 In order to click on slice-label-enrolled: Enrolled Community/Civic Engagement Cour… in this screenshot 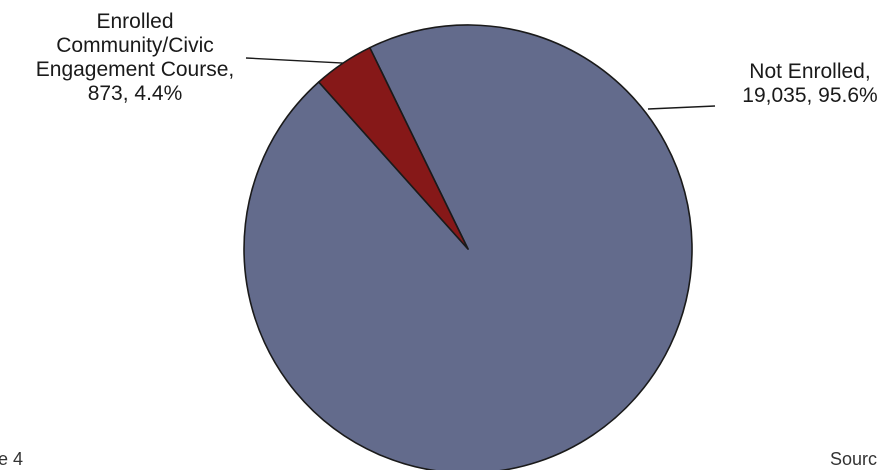, I will do `click(135, 57)`.